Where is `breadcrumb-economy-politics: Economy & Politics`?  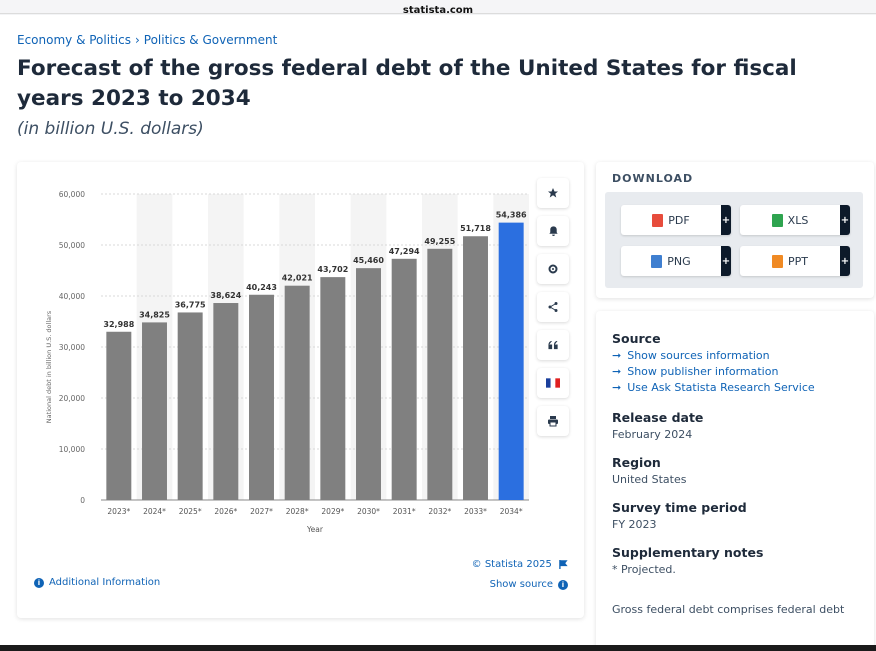 breadcrumb-economy-politics: Economy & Politics is located at coordinates (74, 40).